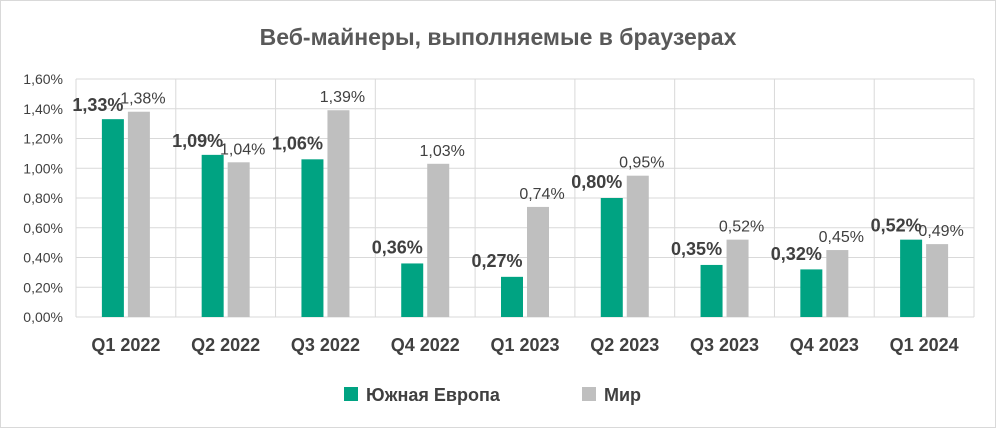 The height and width of the screenshot is (428, 996). Describe the element at coordinates (397, 247) in the screenshot. I see `data-label-southern-europe: 0,36%` at that location.